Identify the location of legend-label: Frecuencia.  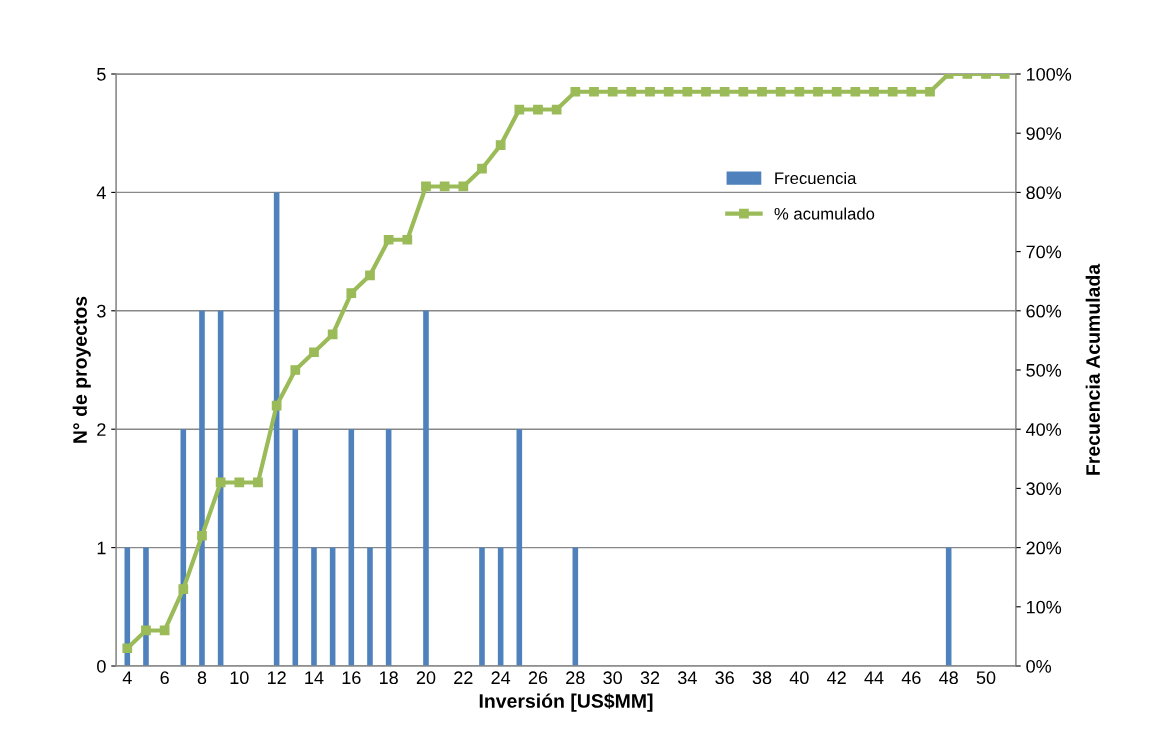
(816, 178).